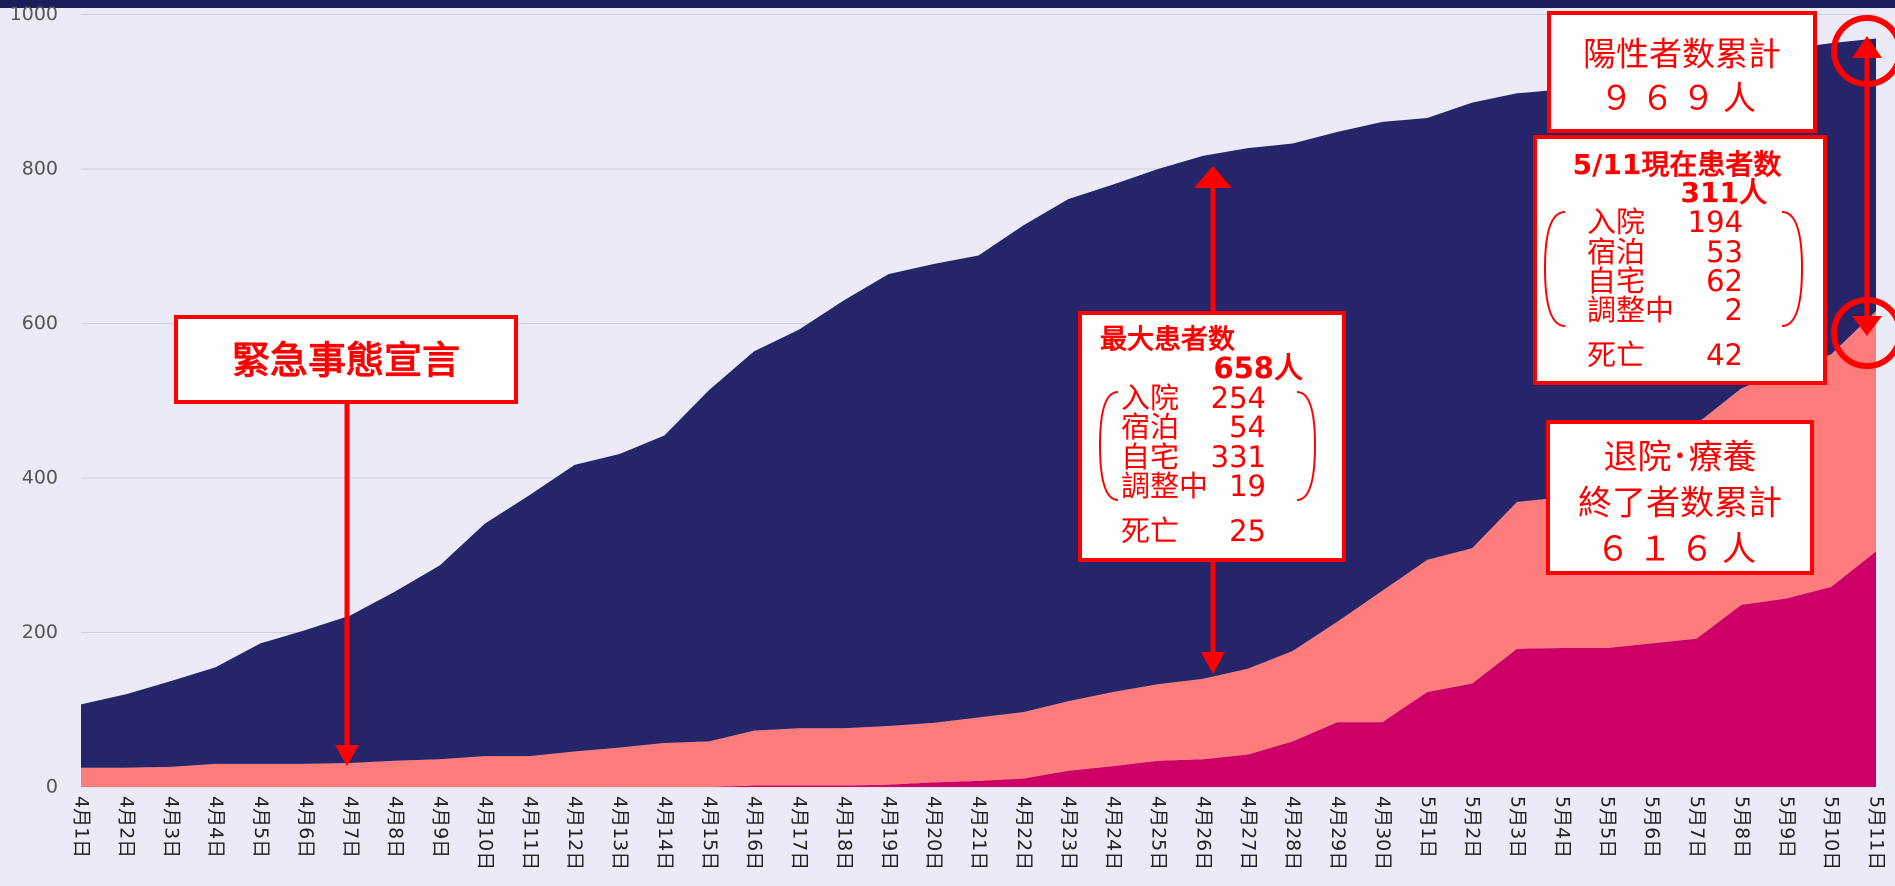 This screenshot has height=886, width=1895. Describe the element at coordinates (1680, 504) in the screenshot. I see `annotation-text: 終了者数累計` at that location.